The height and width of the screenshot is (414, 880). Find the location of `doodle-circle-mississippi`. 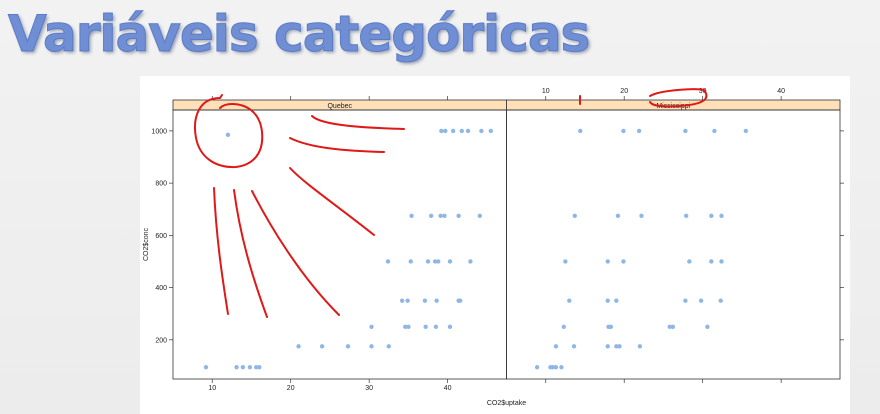

doodle-circle-mississippi is located at coordinates (678, 98).